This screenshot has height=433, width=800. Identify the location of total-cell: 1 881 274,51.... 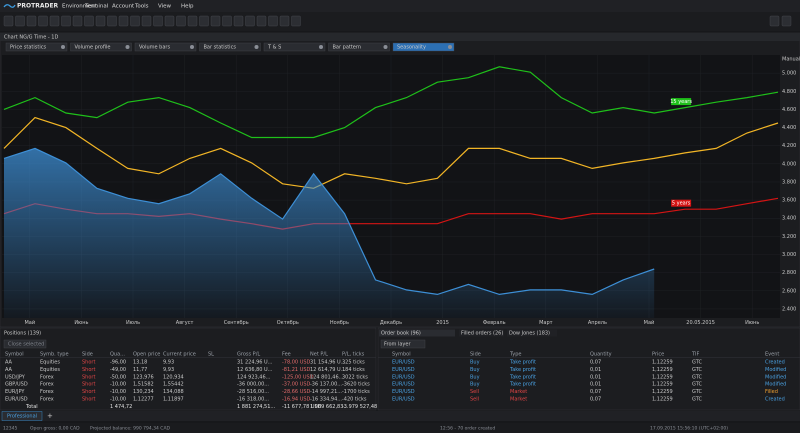
(256, 407).